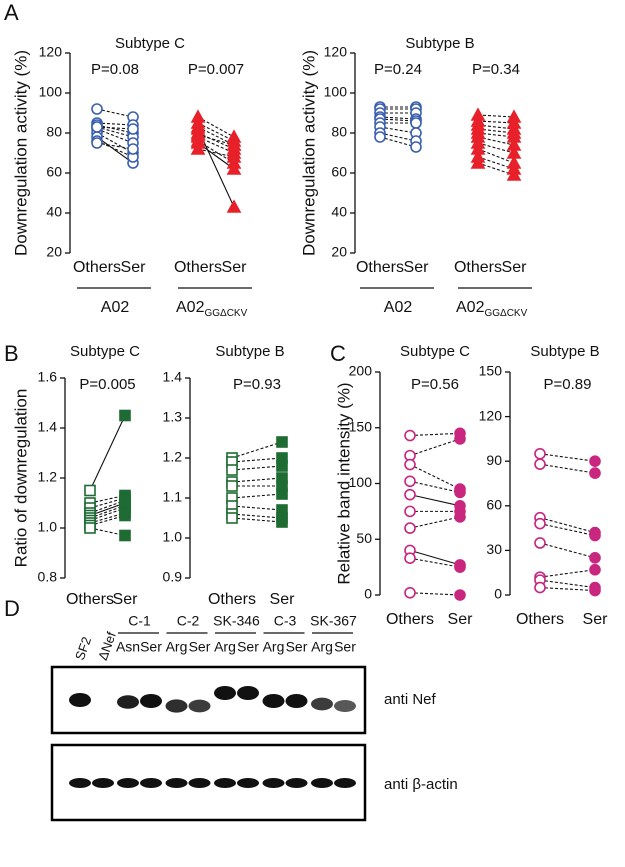 The height and width of the screenshot is (867, 625). Describe the element at coordinates (225, 313) in the screenshot. I see `group-label-subscript: GGΔCKV` at that location.